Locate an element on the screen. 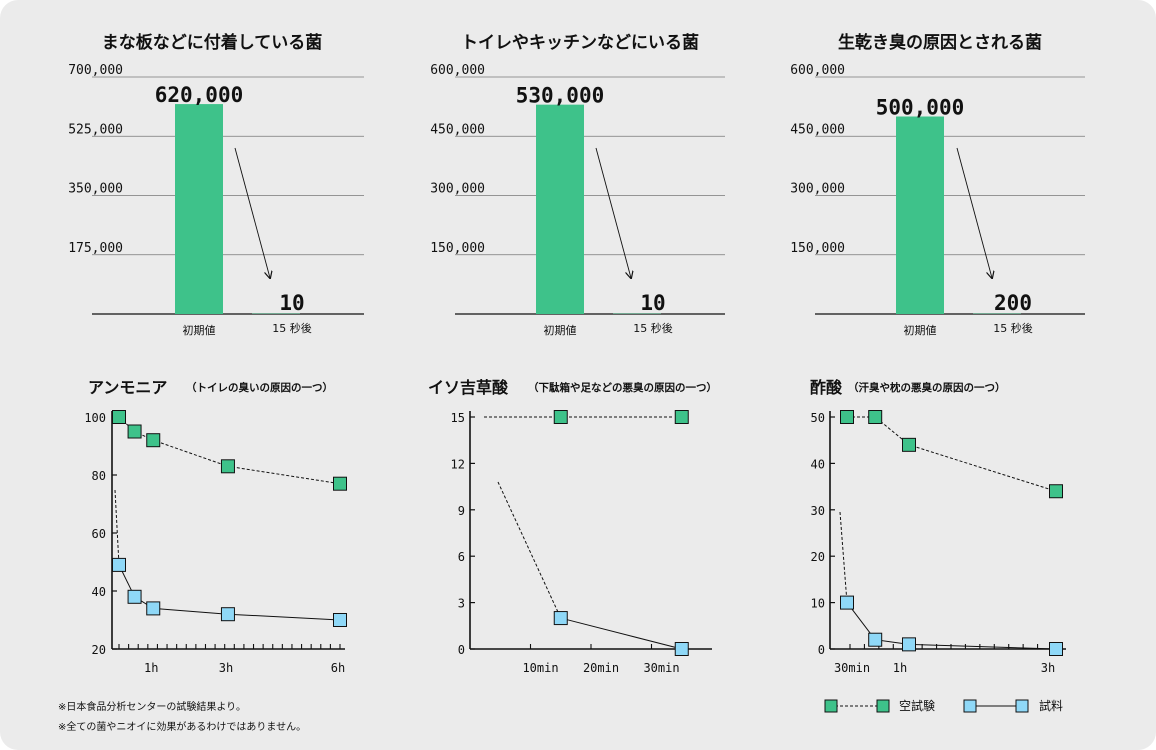  chart-title: まな板などに付着している菌 is located at coordinates (212, 42).